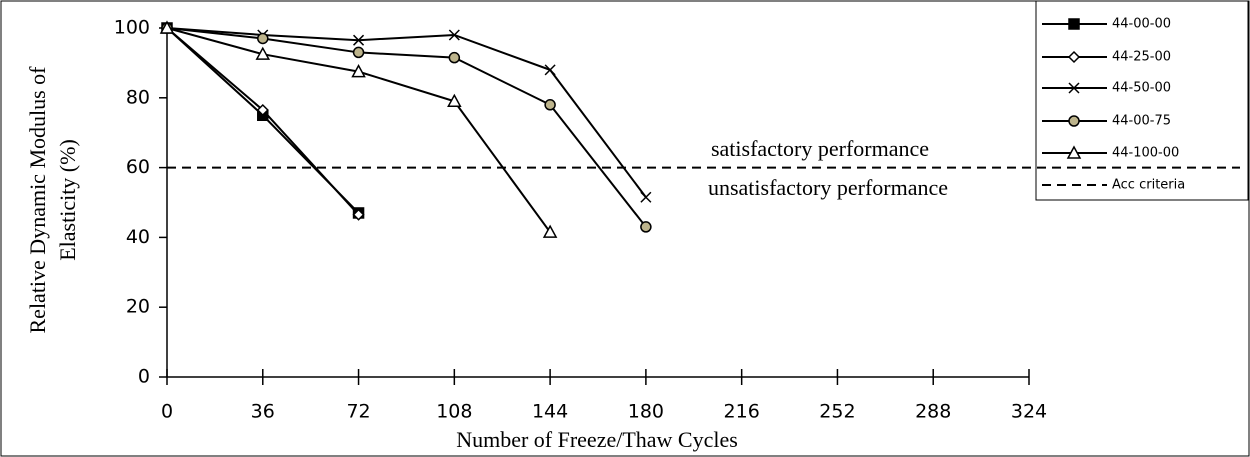 This screenshot has width=1250, height=457. Describe the element at coordinates (742, 412) in the screenshot. I see `x-tick-label: 216` at that location.